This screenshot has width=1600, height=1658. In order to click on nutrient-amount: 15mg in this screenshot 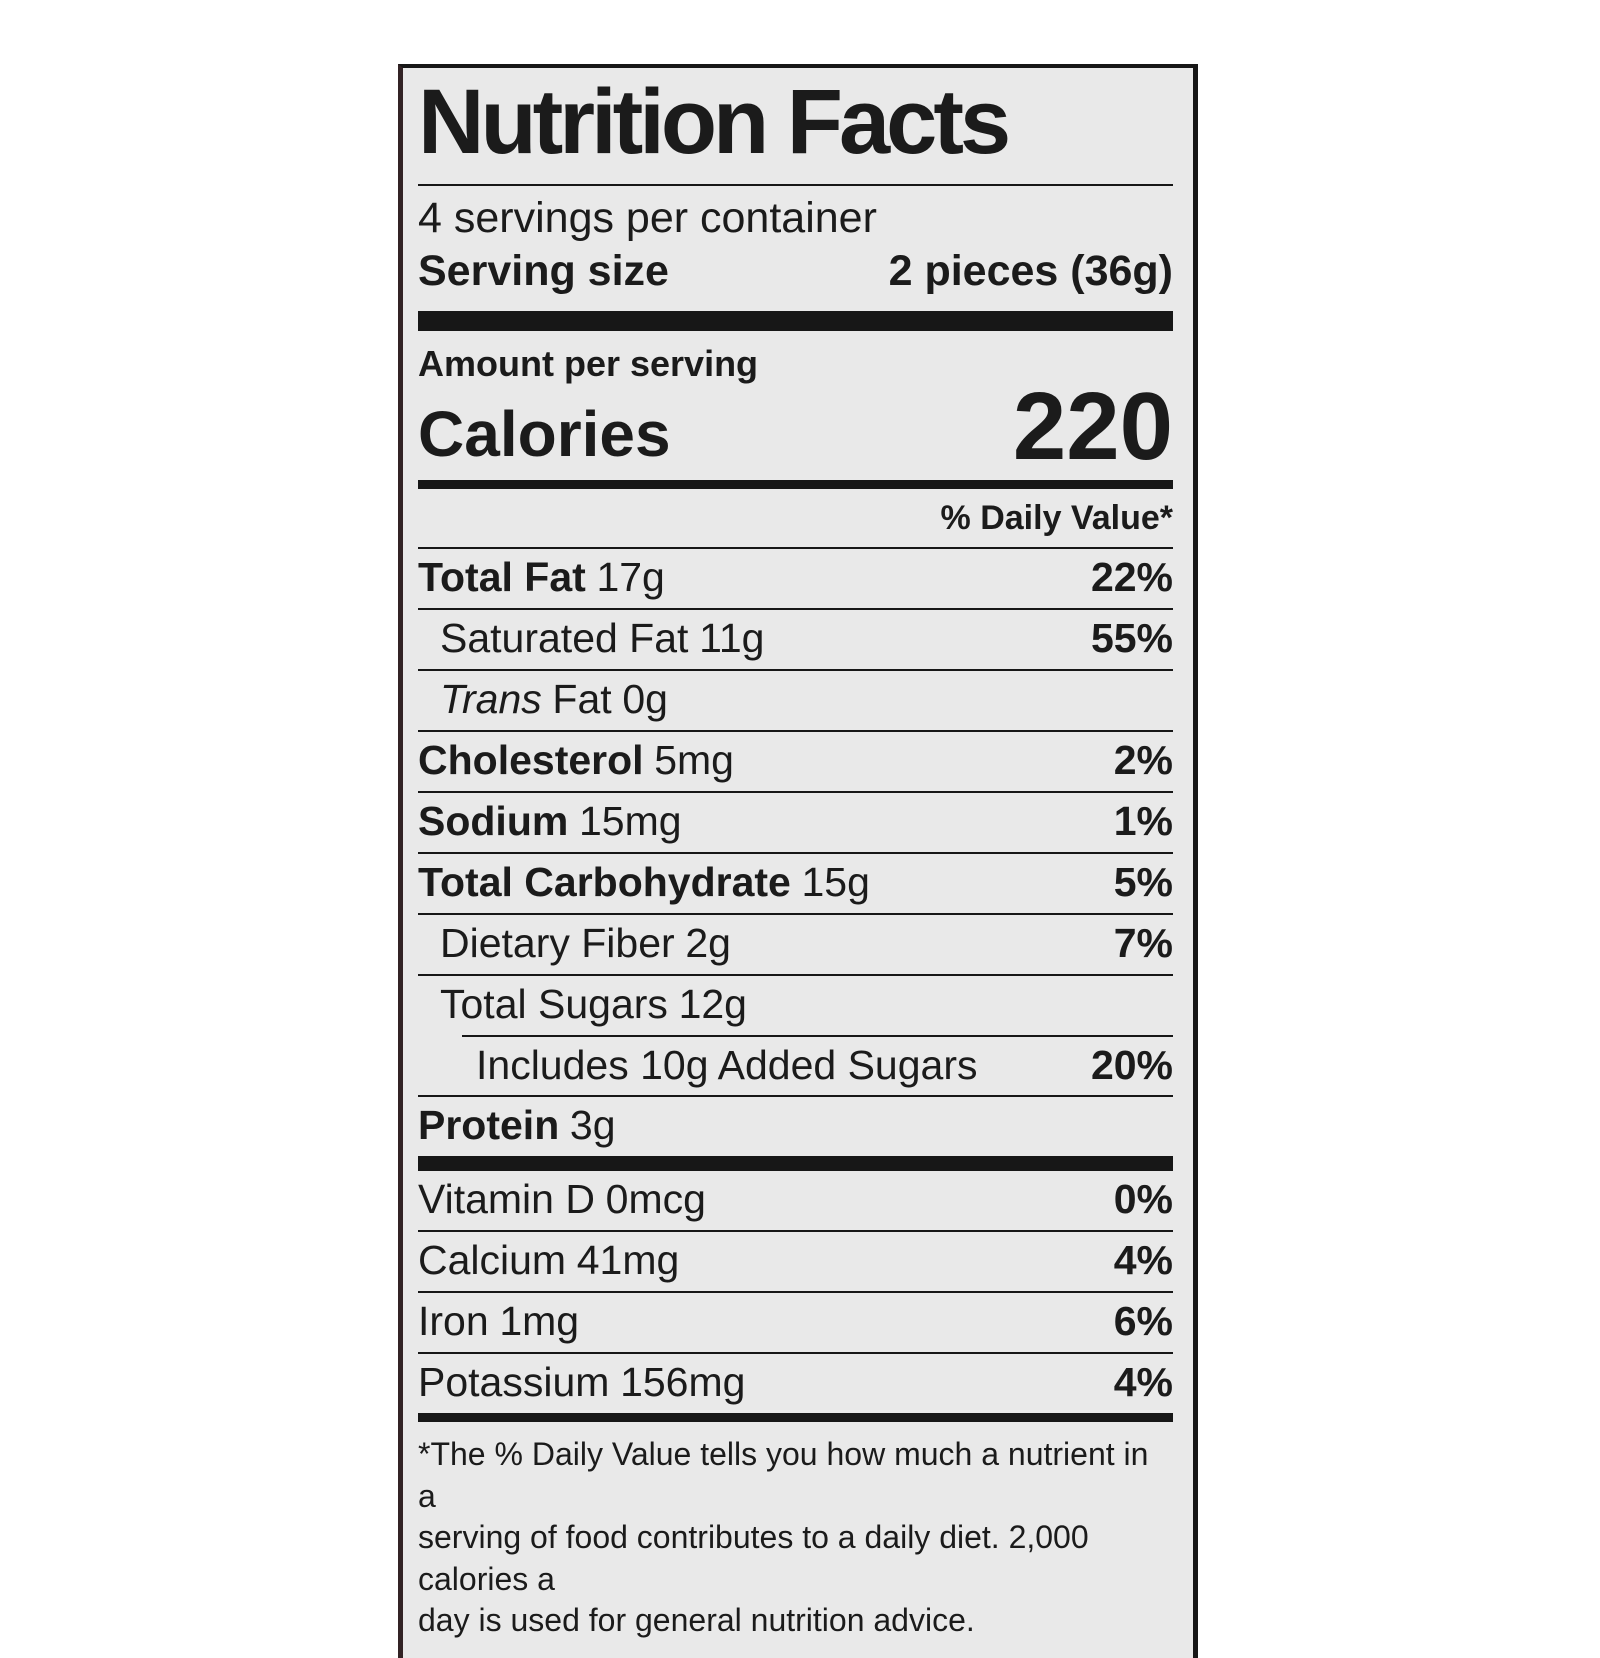, I will do `click(630, 820)`.